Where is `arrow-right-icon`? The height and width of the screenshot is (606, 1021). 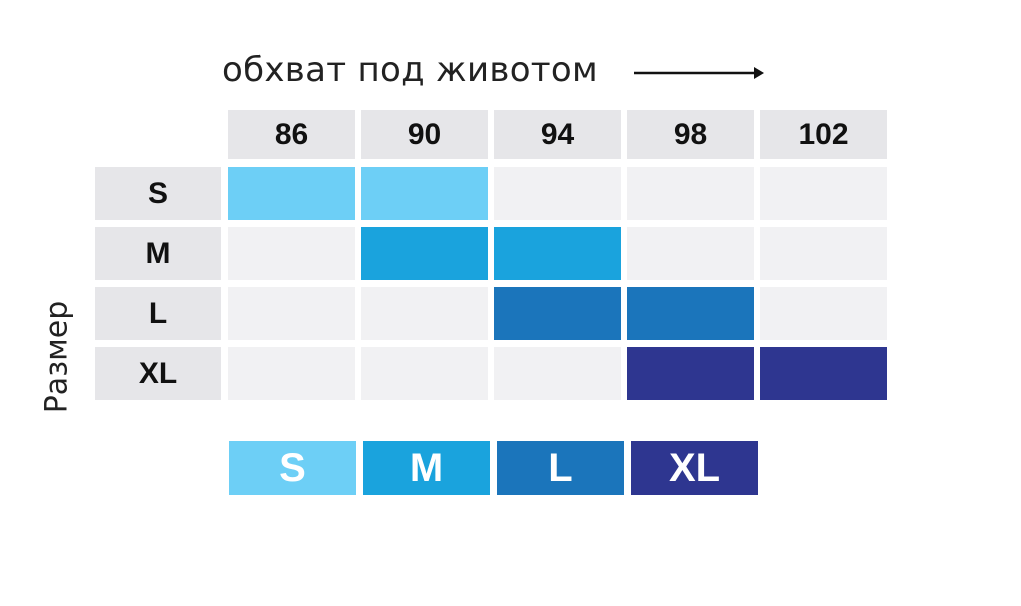
arrow-right-icon is located at coordinates (699, 73).